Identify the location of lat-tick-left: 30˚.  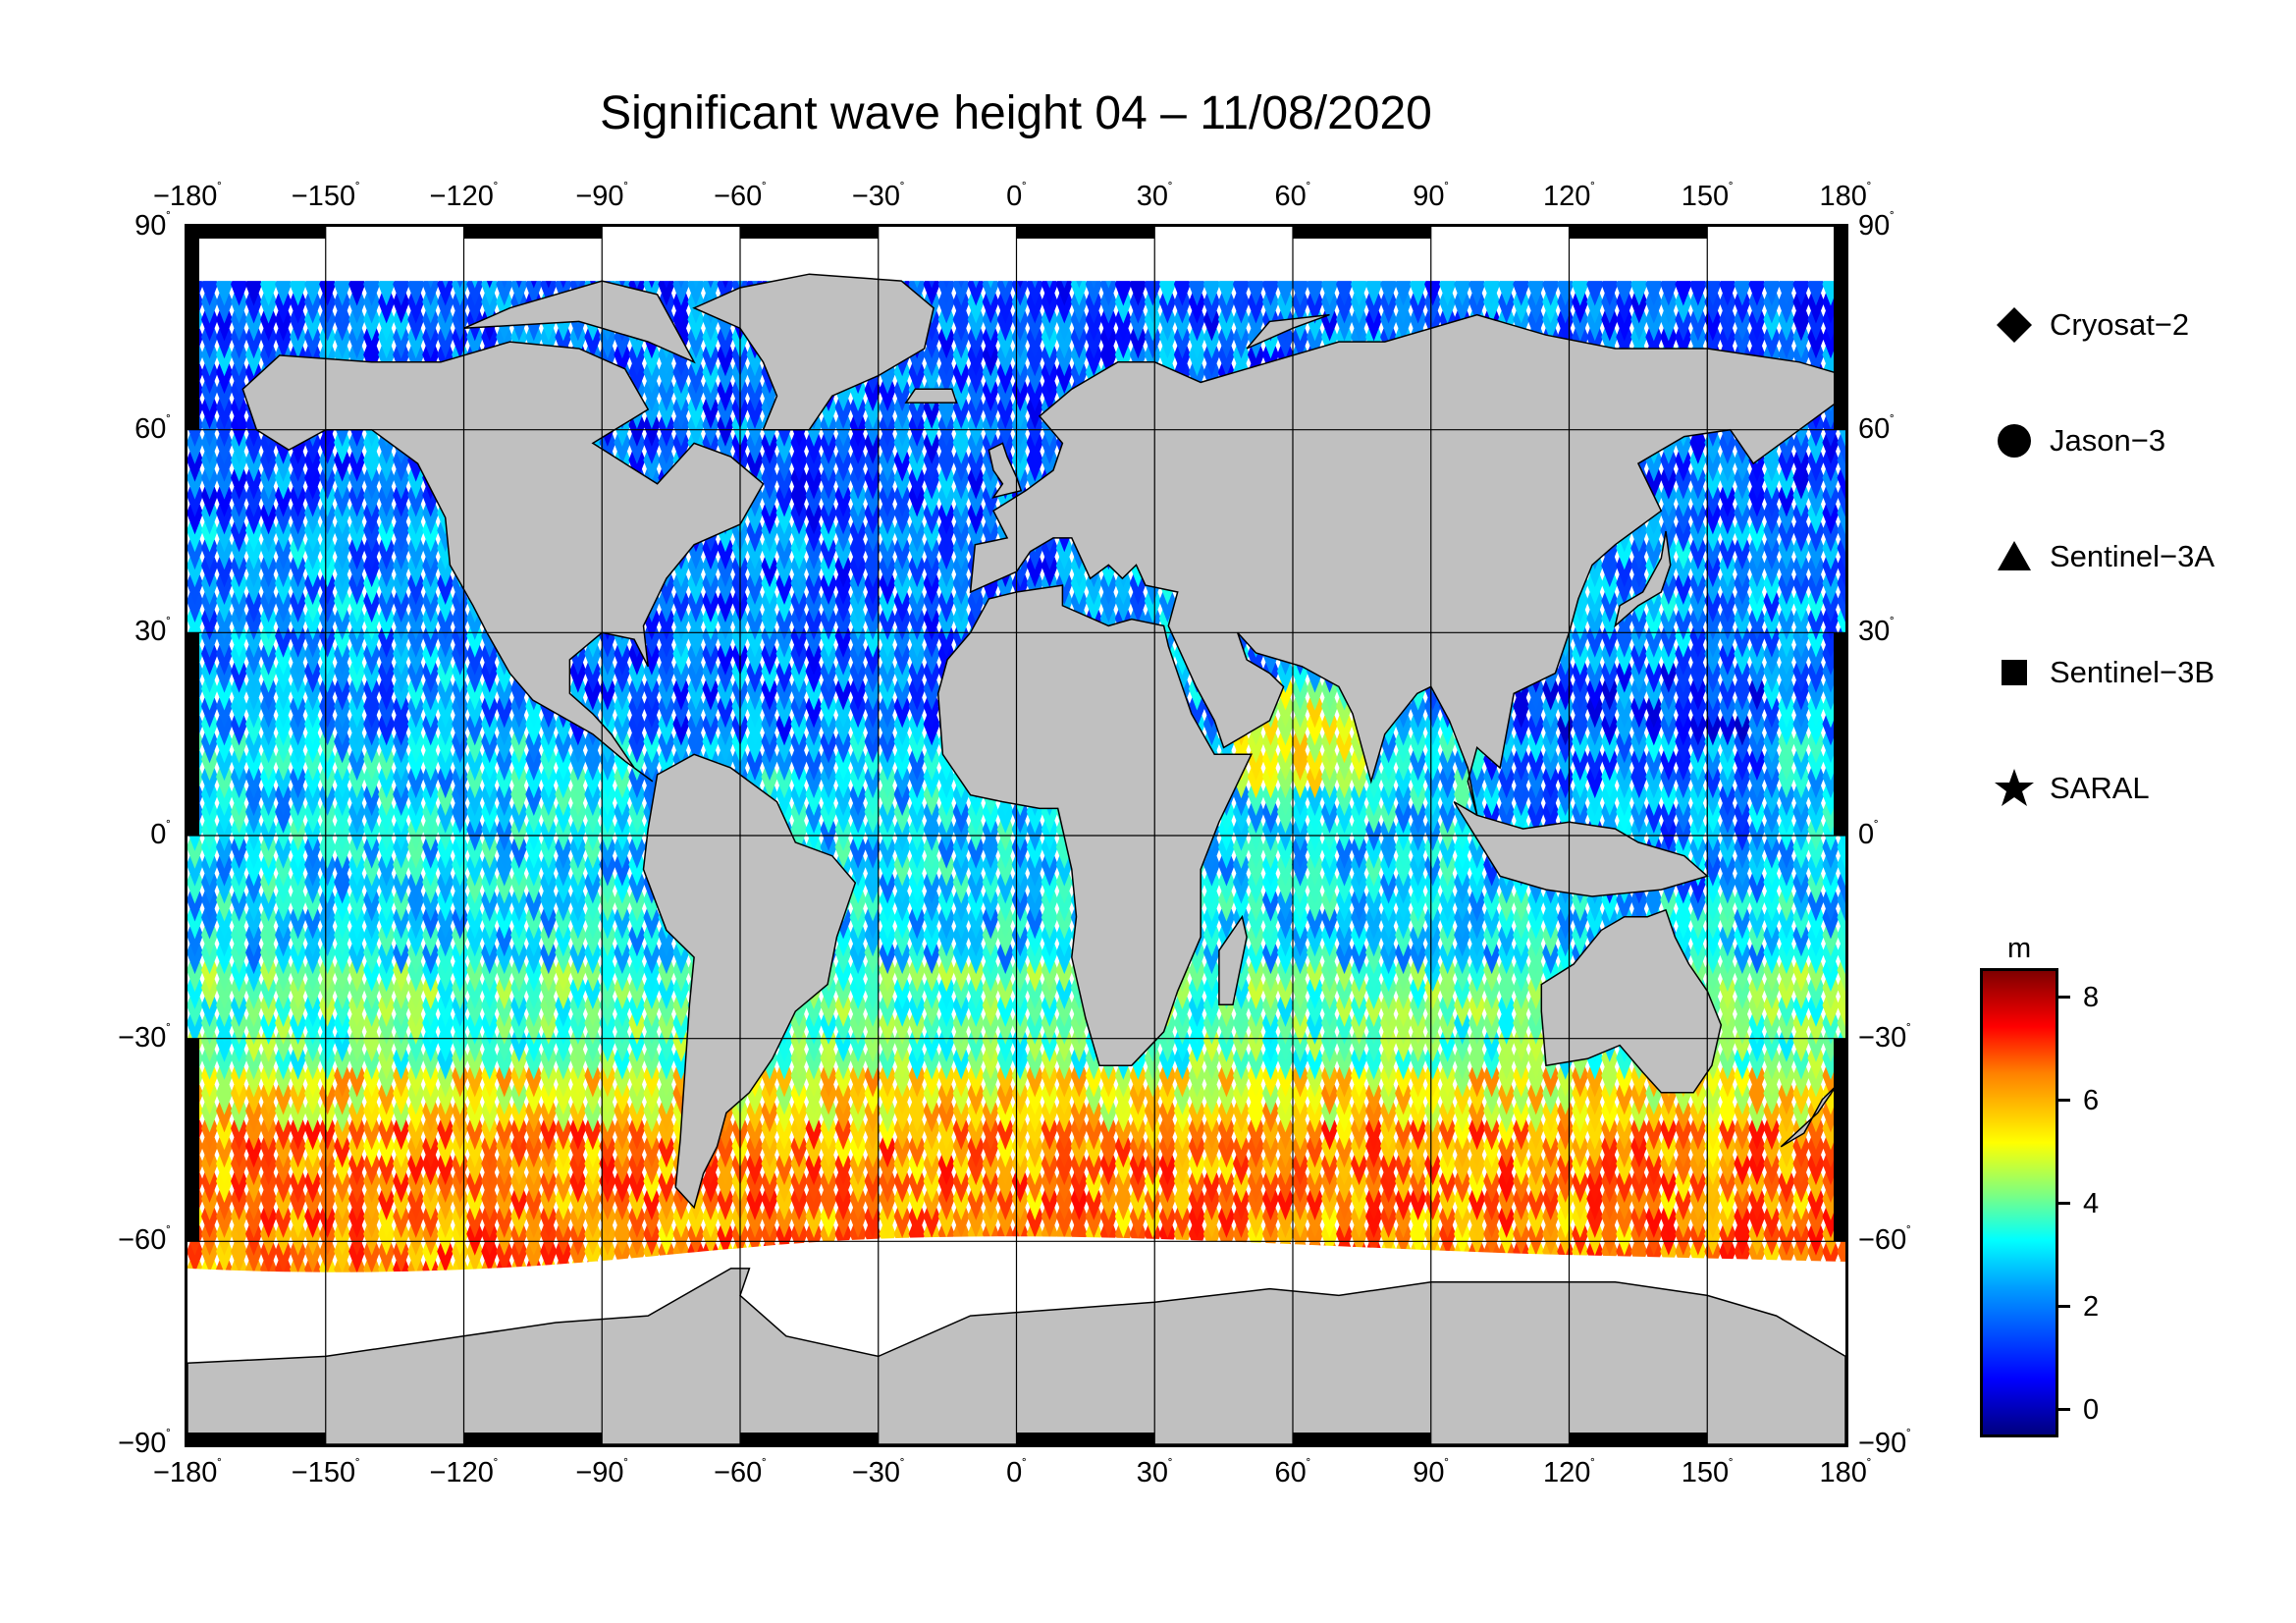
(152, 631).